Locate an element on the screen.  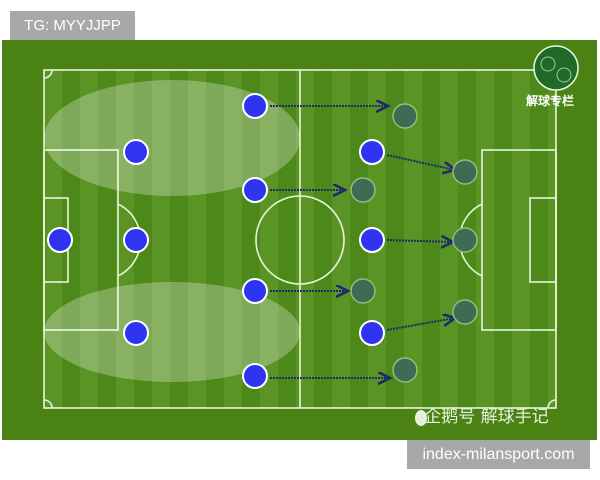
site-label: index-milansport.com is located at coordinates (498, 454).